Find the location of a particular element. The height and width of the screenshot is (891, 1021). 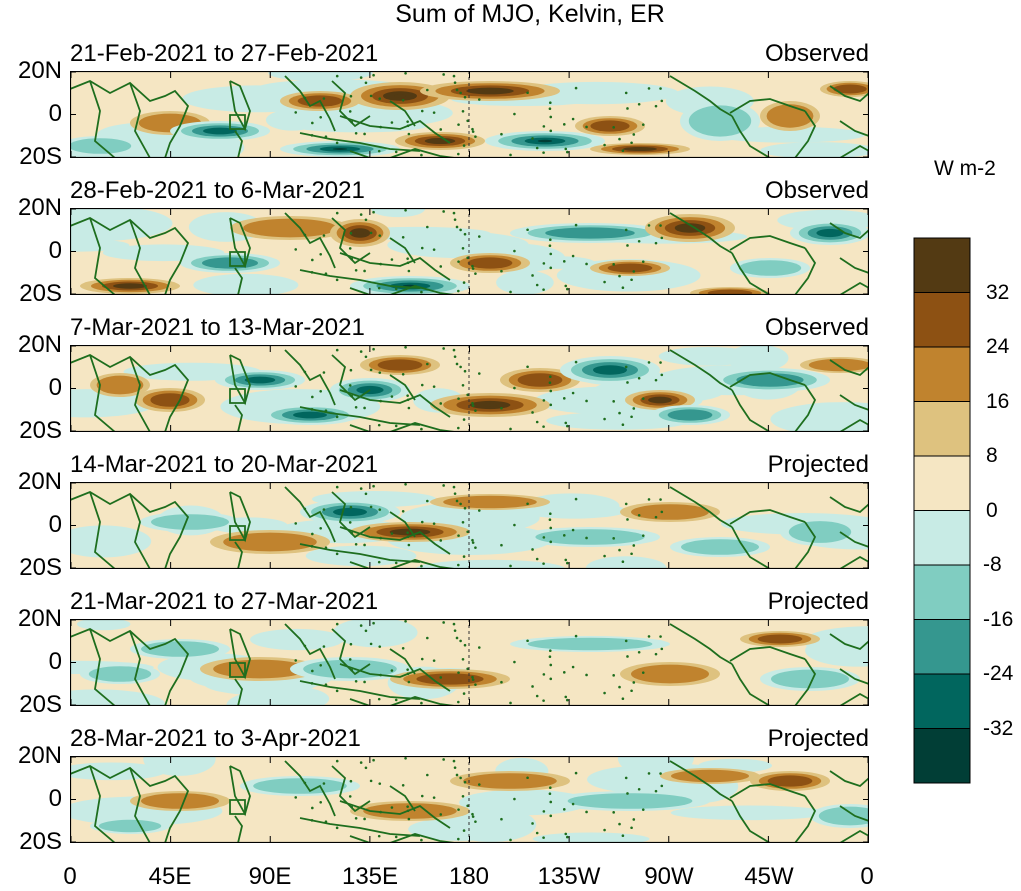

panel-status: Projected is located at coordinates (818, 738).